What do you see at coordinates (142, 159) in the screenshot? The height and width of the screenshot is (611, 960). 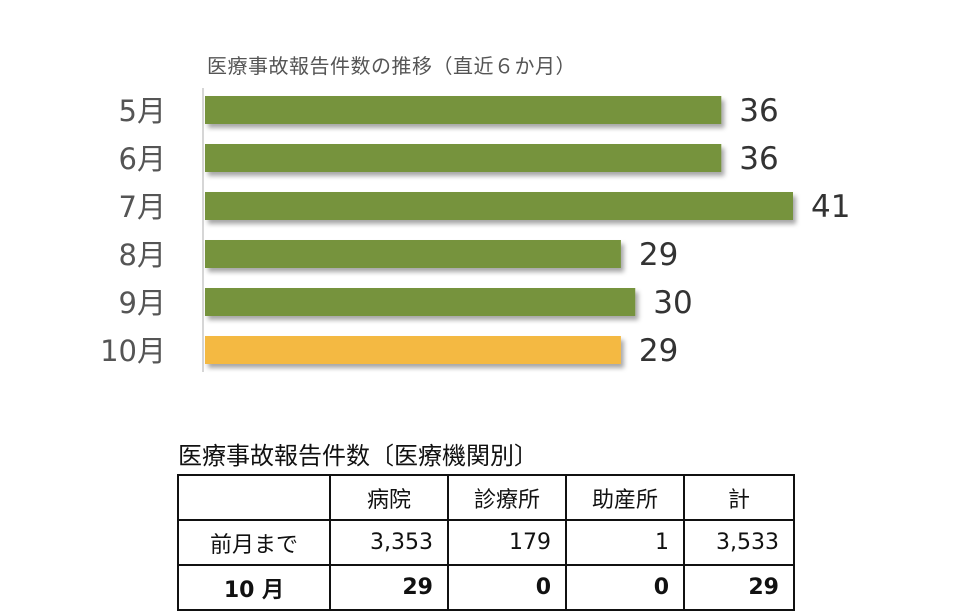 I see `category-label: 6月` at bounding box center [142, 159].